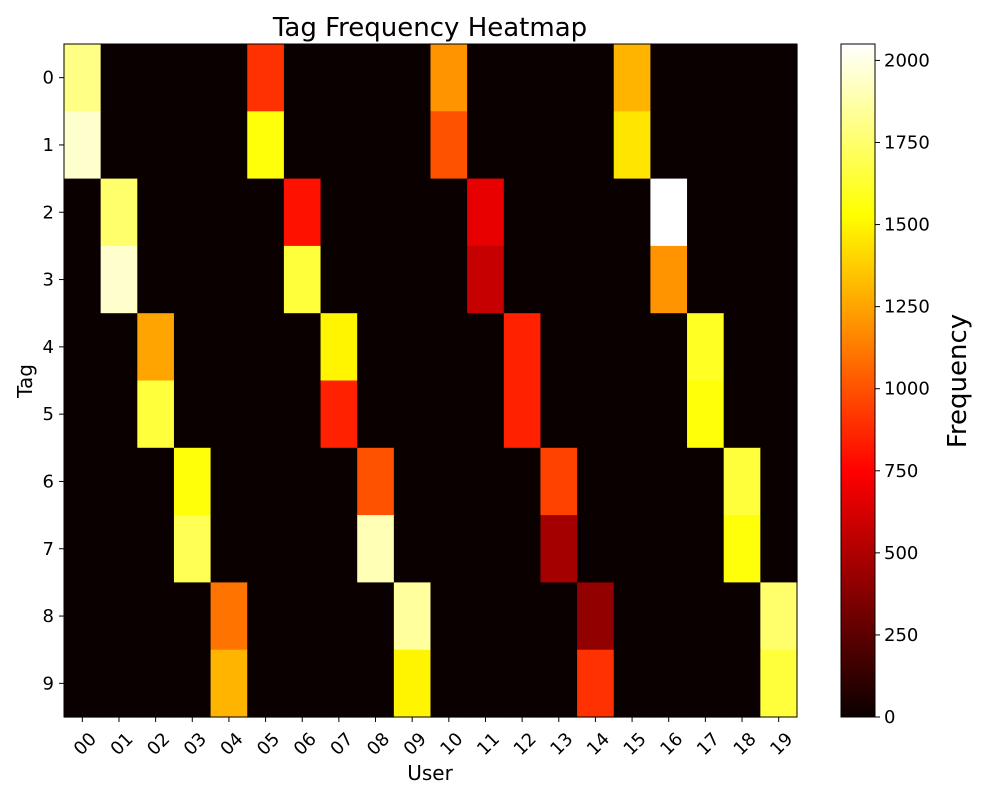  I want to click on y-tick-label: 8, so click(48, 616).